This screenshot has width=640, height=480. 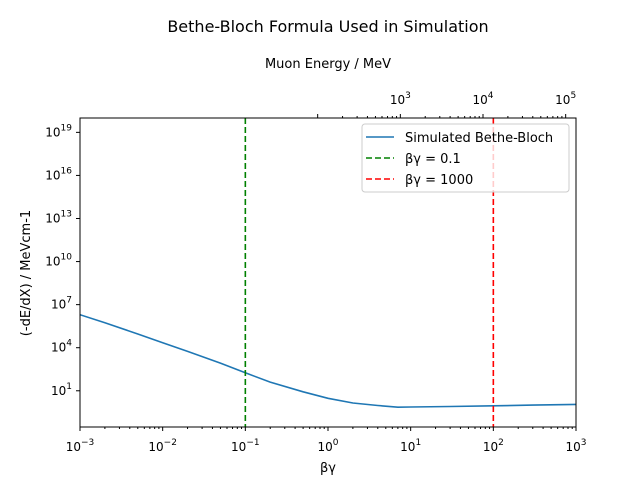 What do you see at coordinates (482, 99) in the screenshot?
I see `top-tick-label: 10⁴` at bounding box center [482, 99].